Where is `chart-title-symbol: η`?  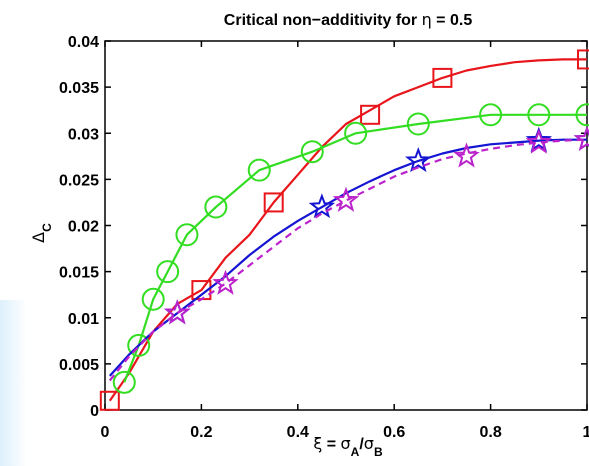 chart-title-symbol: η is located at coordinates (427, 19).